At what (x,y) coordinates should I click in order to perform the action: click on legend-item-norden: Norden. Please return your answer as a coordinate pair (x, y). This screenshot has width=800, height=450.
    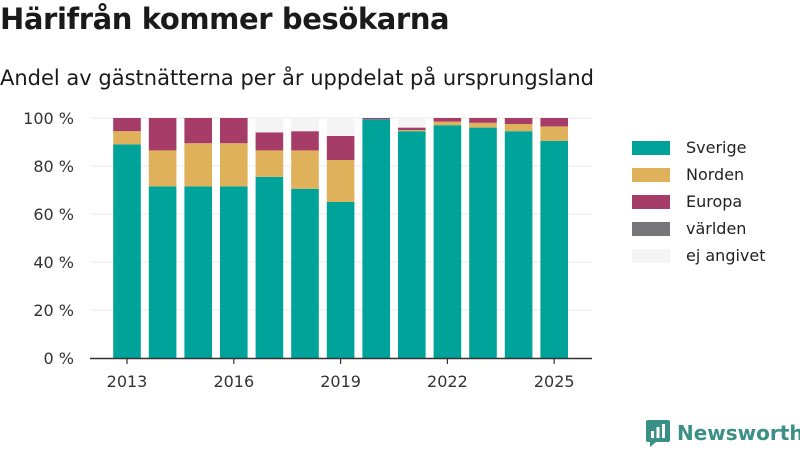
    Looking at the image, I should click on (716, 174).